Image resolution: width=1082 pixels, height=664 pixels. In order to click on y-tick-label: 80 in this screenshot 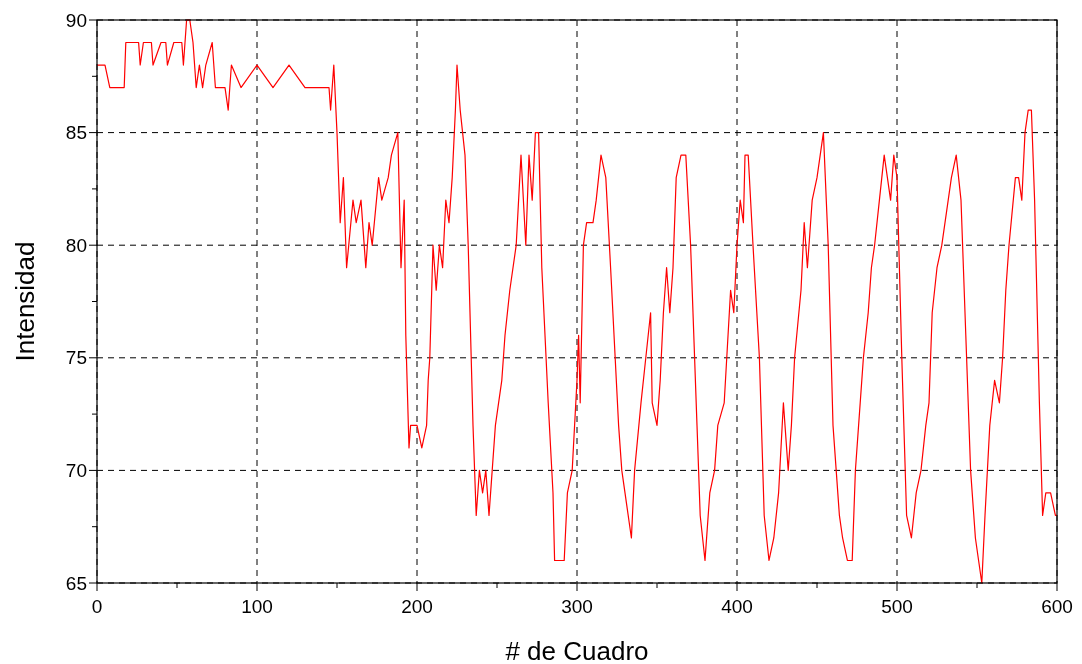, I will do `click(76, 245)`.